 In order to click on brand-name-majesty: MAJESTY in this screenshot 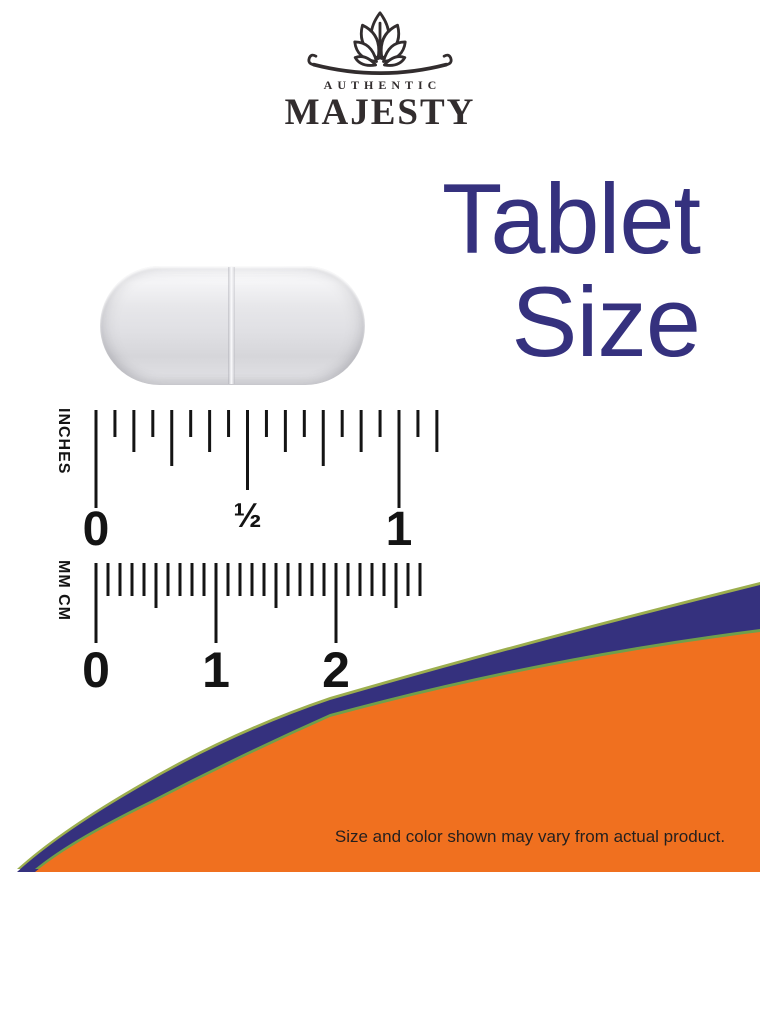, I will do `click(380, 112)`.